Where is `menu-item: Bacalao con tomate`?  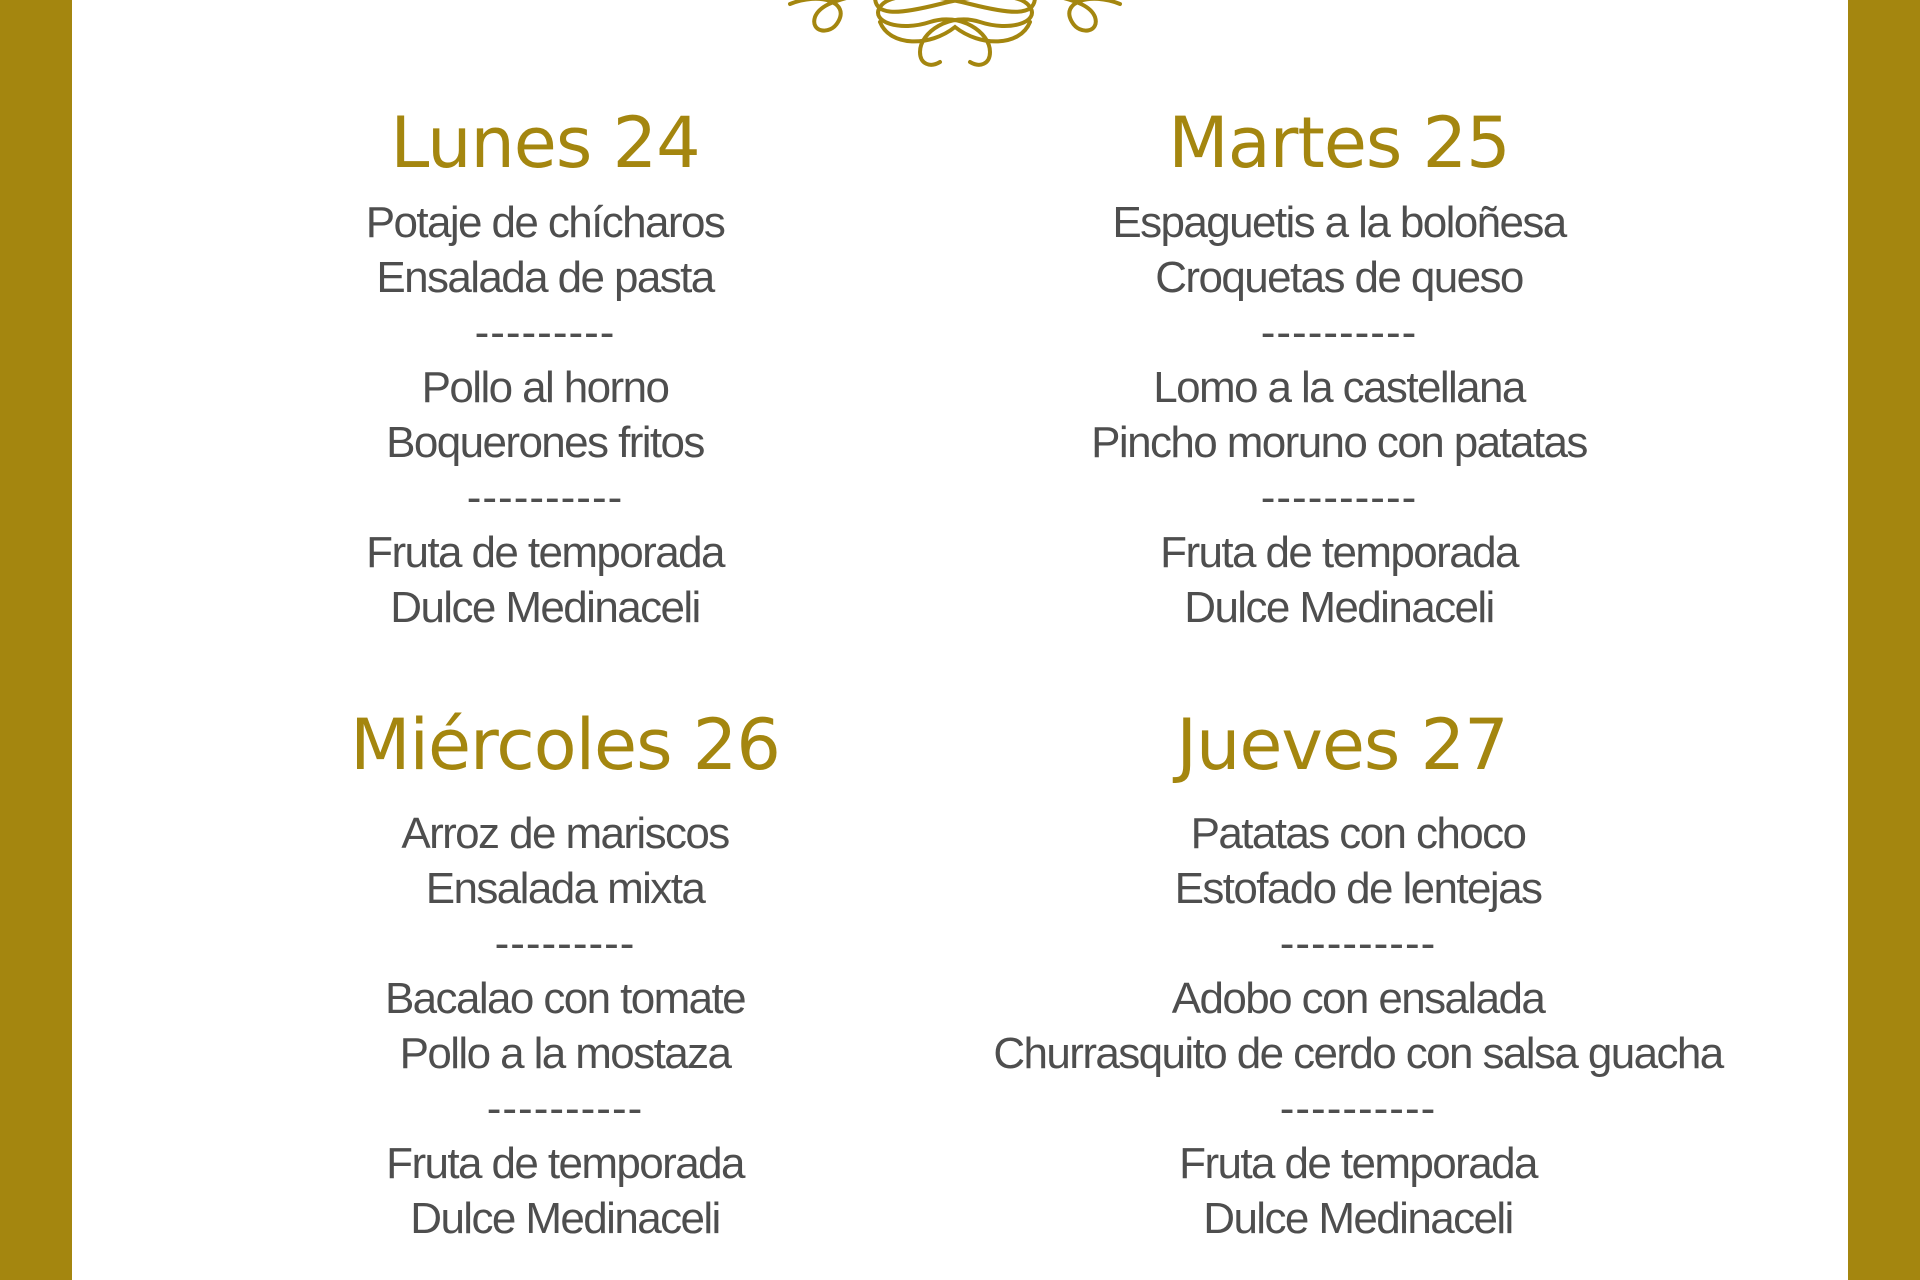
menu-item: Bacalao con tomate is located at coordinates (565, 998).